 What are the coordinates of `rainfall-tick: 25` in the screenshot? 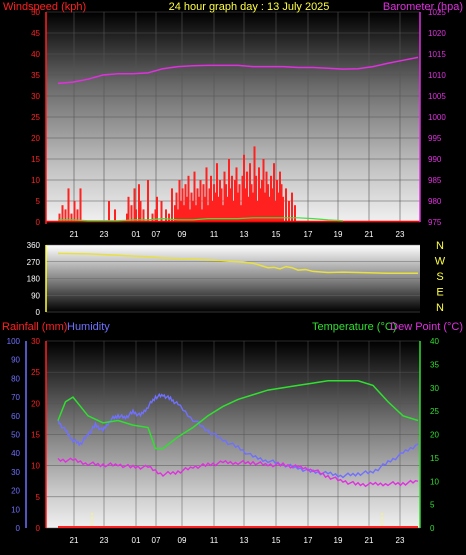 It's located at (35, 372).